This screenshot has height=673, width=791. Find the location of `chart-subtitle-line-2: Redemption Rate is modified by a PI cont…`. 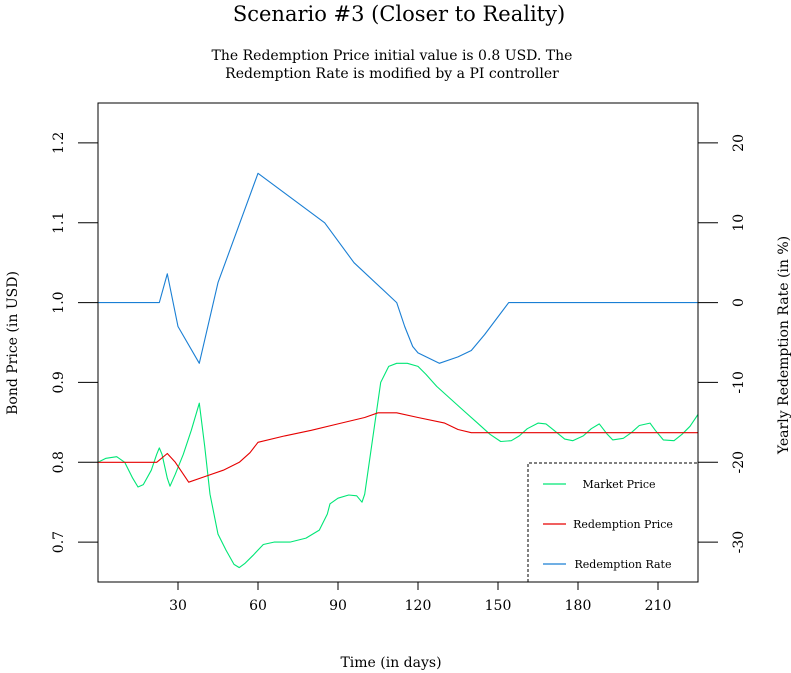

chart-subtitle-line-2: Redemption Rate is modified by a PI cont… is located at coordinates (392, 74).